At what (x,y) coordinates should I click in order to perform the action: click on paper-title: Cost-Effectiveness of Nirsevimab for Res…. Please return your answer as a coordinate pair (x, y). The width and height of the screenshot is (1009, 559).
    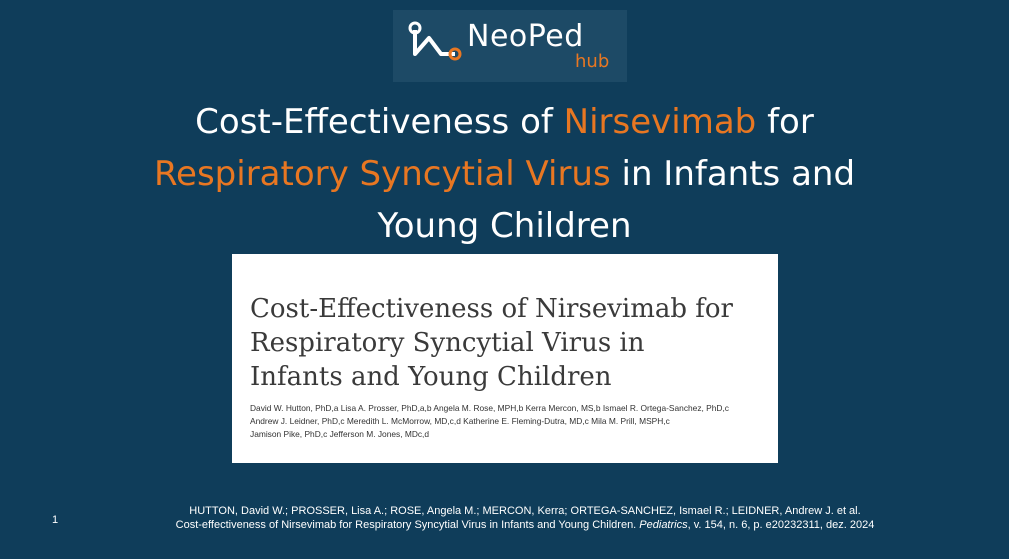
    Looking at the image, I should click on (491, 343).